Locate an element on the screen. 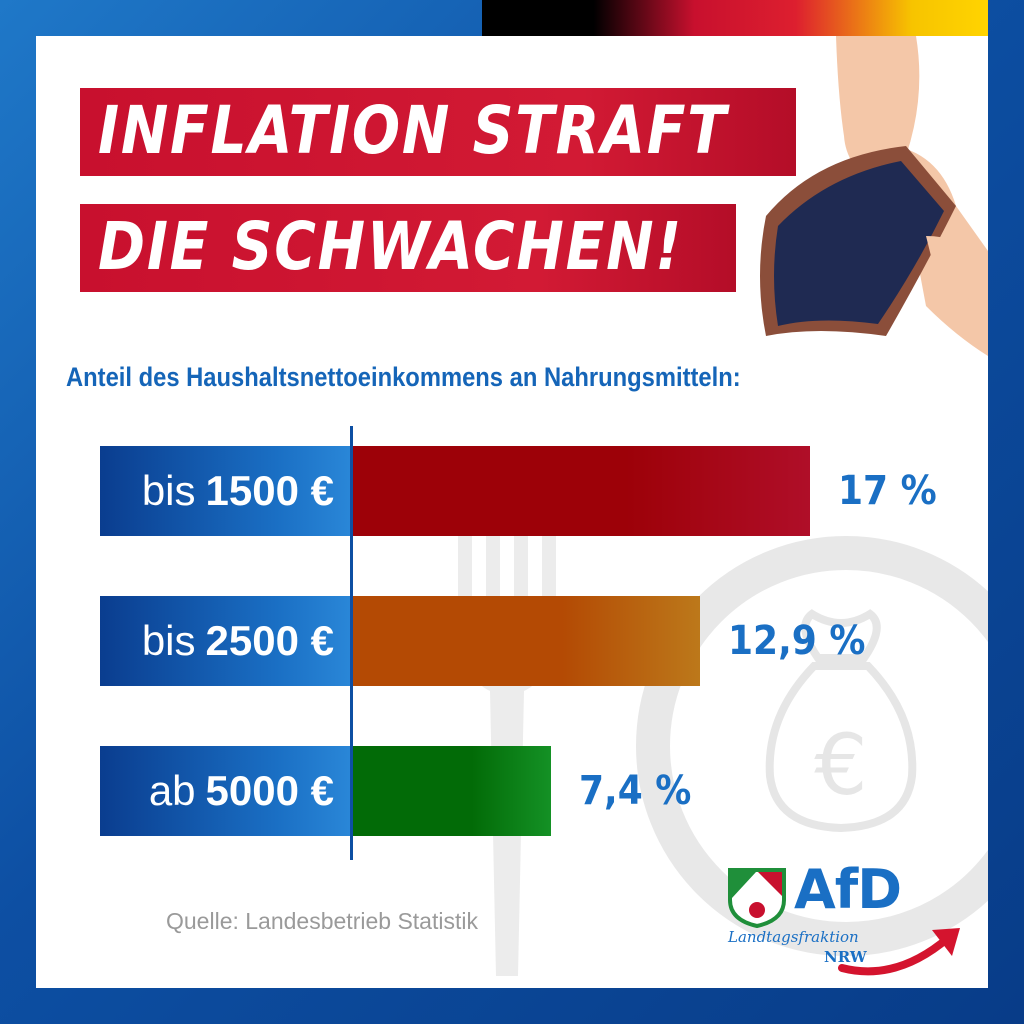 The height and width of the screenshot is (1024, 1024). title-line-2: DIE SCHWACHEN! is located at coordinates (390, 246).